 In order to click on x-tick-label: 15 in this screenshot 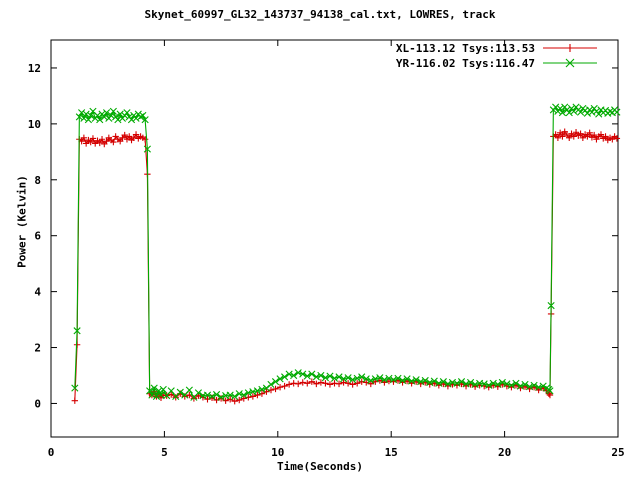, I will do `click(391, 452)`.